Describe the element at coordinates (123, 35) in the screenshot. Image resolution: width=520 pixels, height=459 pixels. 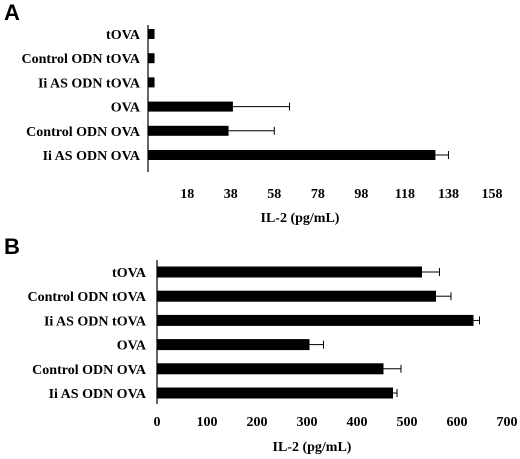
I see `panel-a-category-label-0: tOVA` at that location.